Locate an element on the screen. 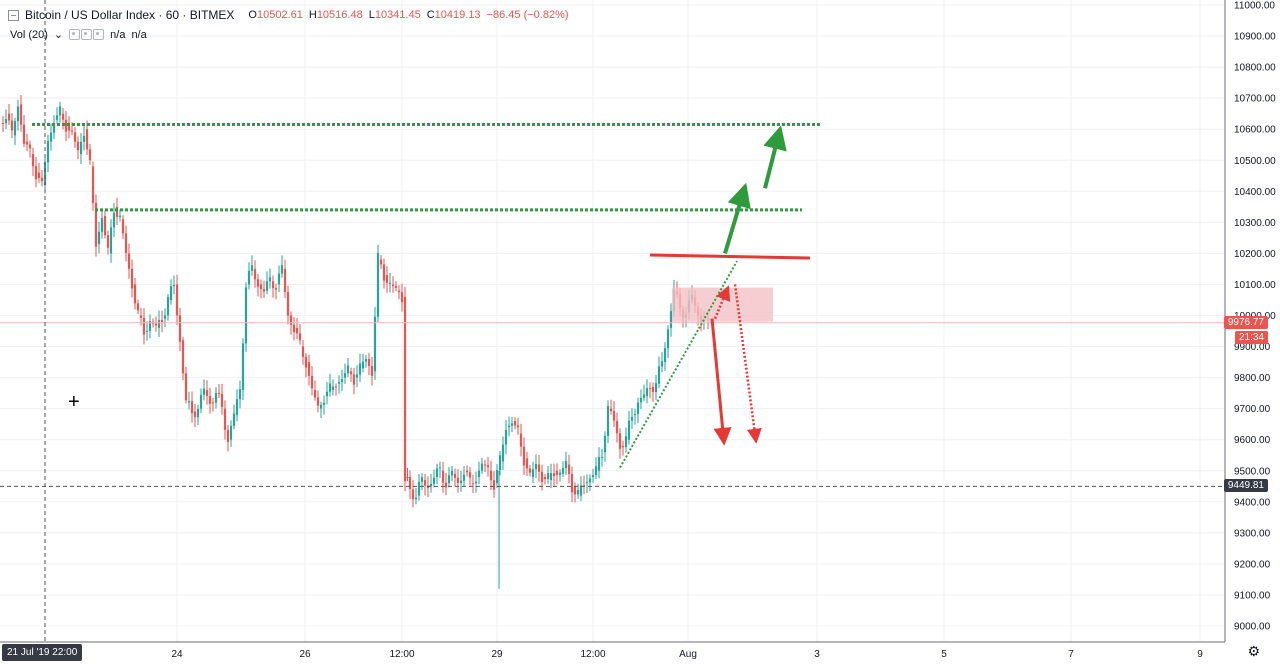 The width and height of the screenshot is (1280, 664). gear-icon is located at coordinates (87, 34).